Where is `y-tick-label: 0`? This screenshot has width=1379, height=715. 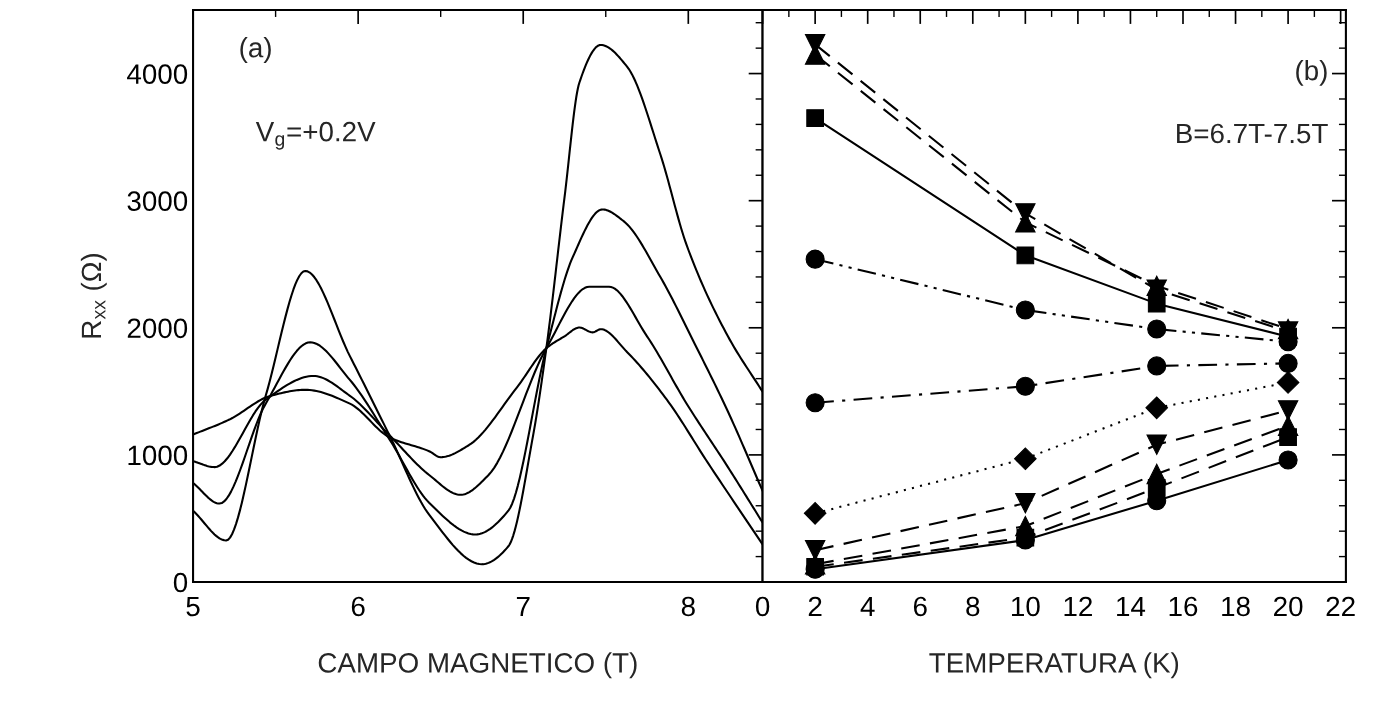 y-tick-label: 0 is located at coordinates (180, 582).